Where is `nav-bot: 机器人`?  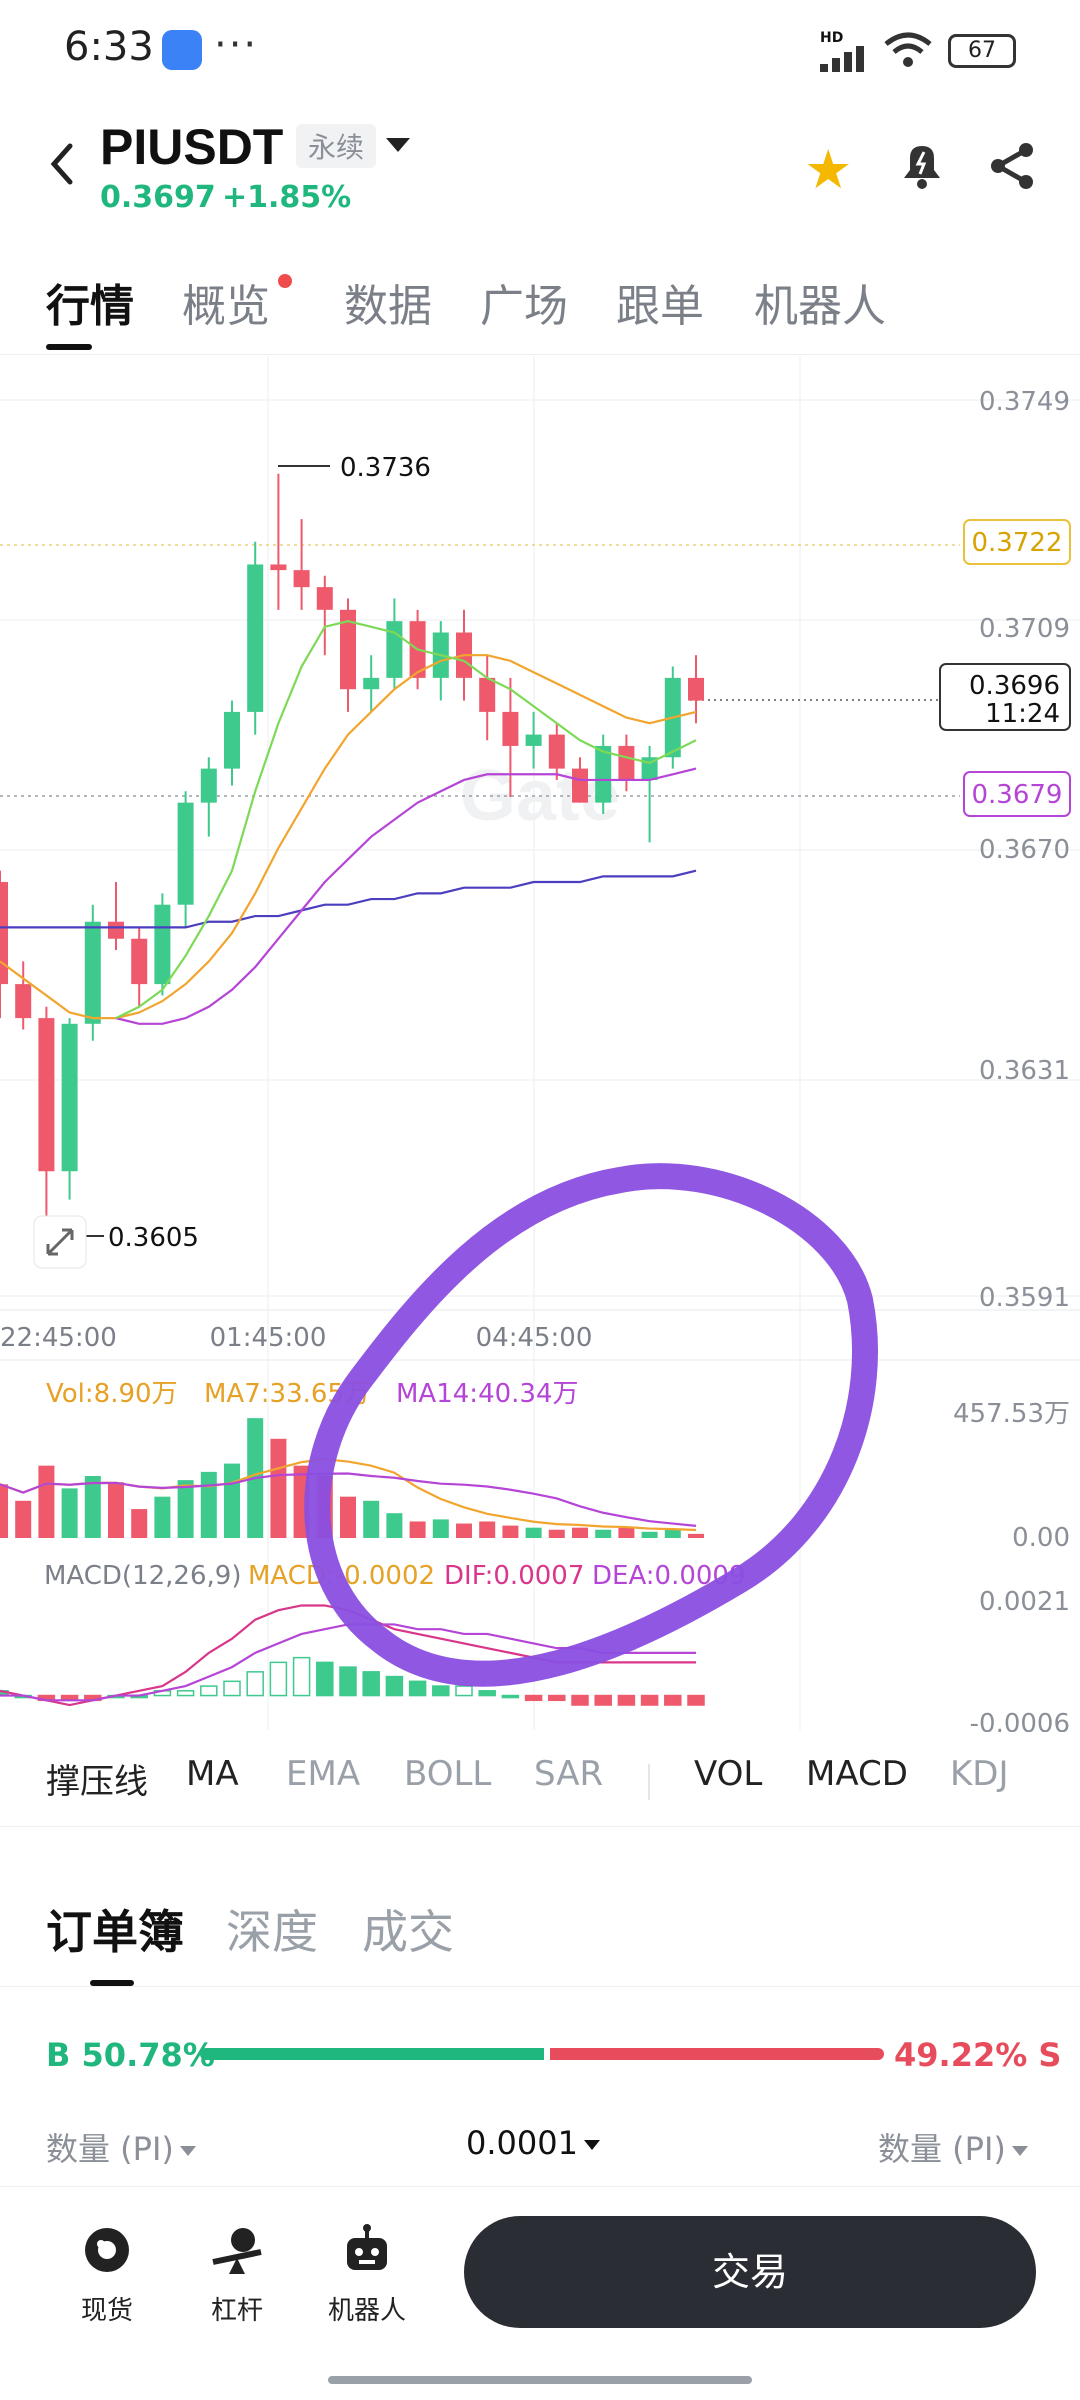
nav-bot: 机器人 is located at coordinates (367, 2274).